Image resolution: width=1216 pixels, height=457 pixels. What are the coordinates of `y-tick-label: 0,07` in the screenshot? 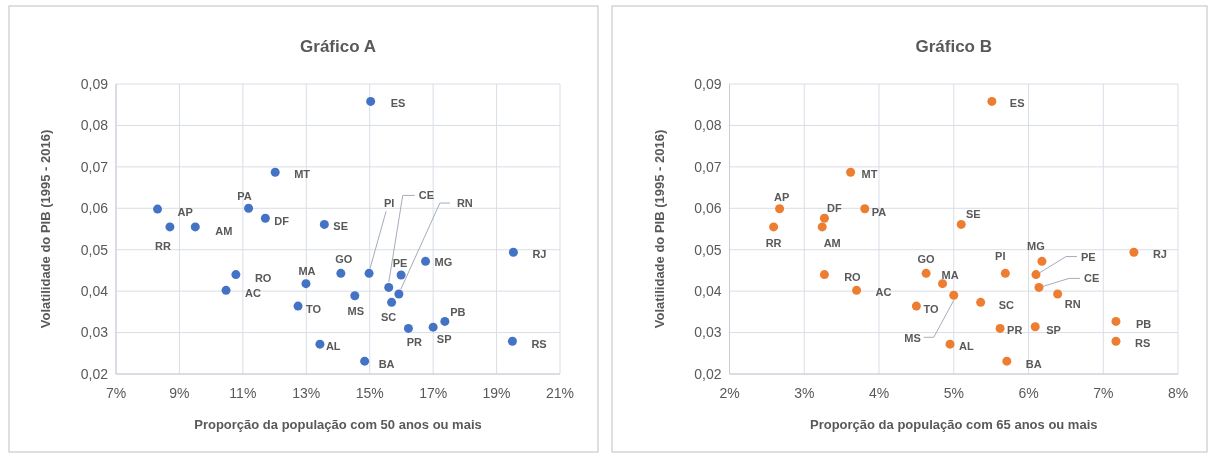 It's located at (94, 166).